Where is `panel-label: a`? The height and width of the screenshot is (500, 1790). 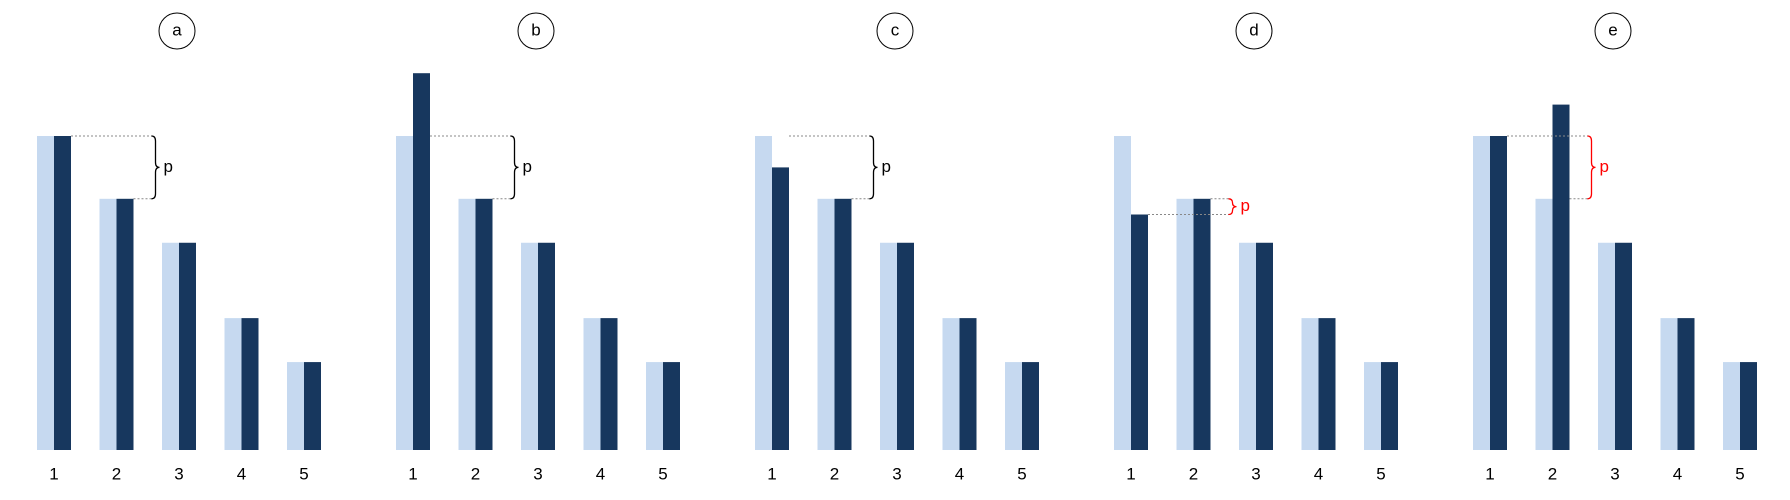
panel-label: a is located at coordinates (177, 29).